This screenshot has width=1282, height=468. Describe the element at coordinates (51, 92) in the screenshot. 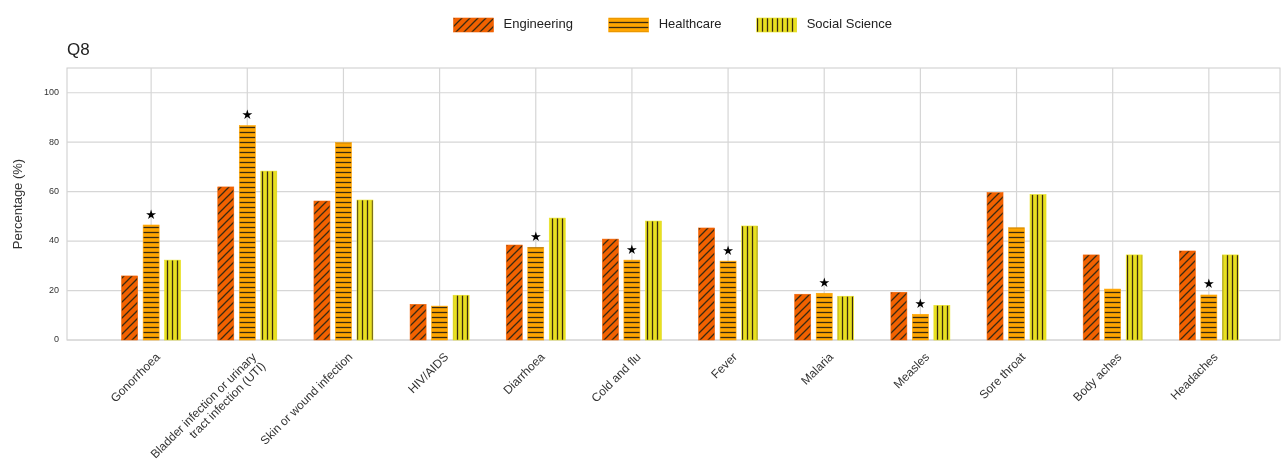

I see `y-tick-label: 100` at that location.